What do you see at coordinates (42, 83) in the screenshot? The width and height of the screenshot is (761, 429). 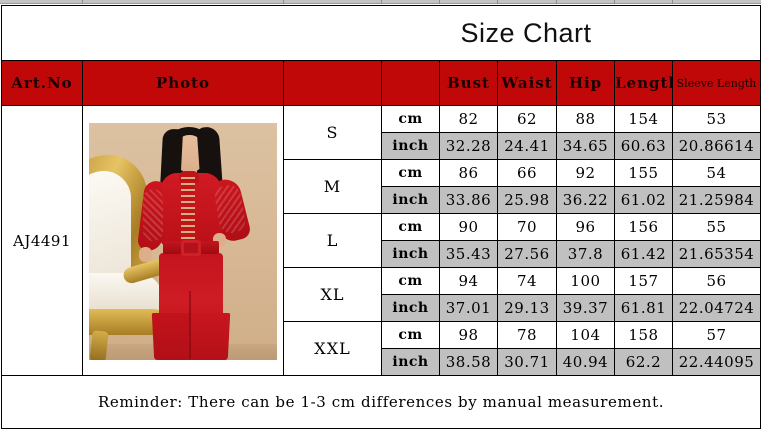 I see `header-art-no: Art.No` at bounding box center [42, 83].